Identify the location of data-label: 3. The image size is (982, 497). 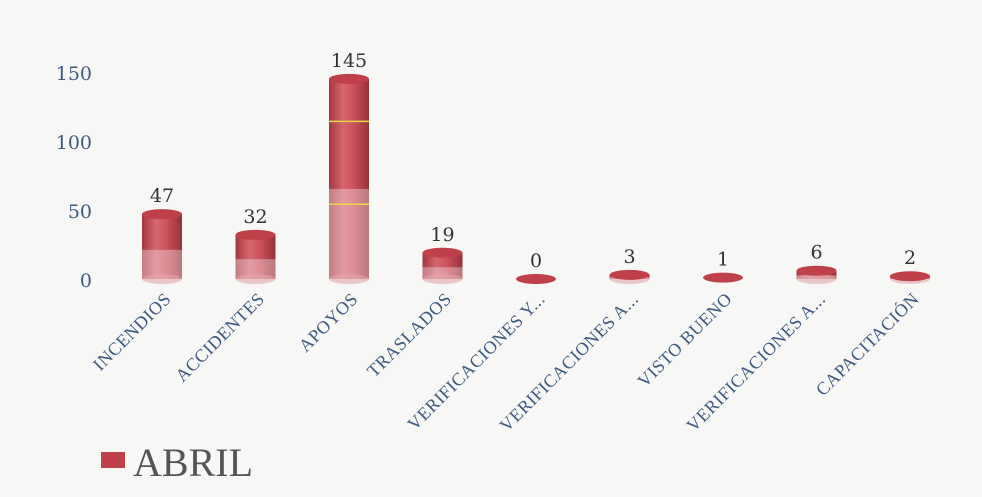
(629, 257).